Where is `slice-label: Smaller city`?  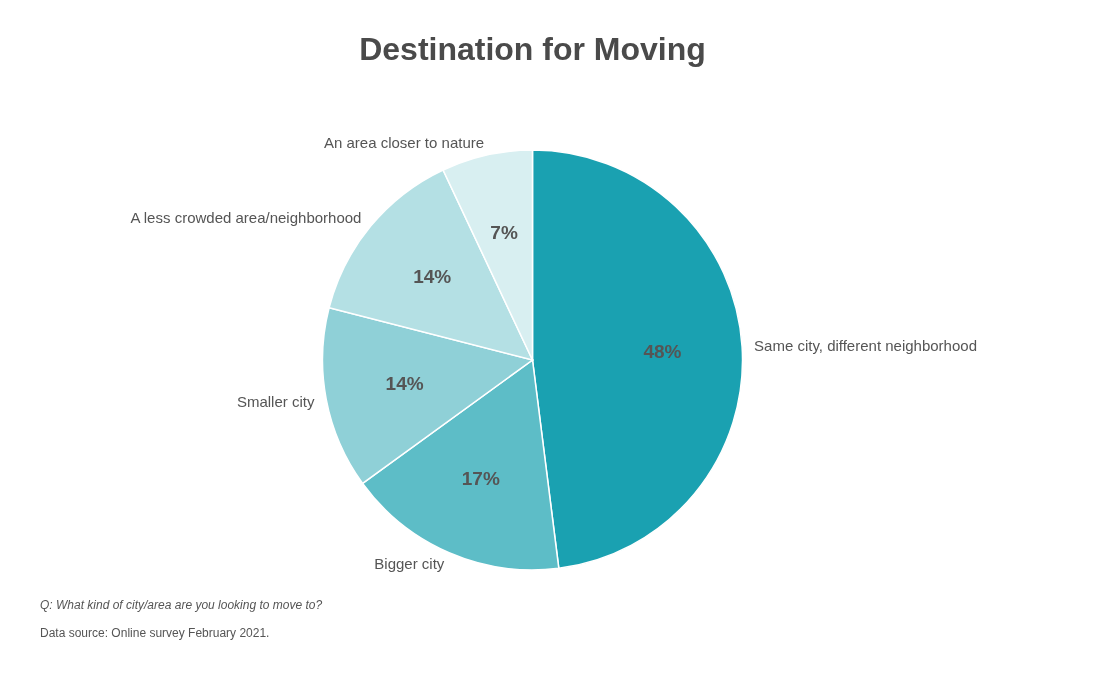 slice-label: Smaller city is located at coordinates (275, 401).